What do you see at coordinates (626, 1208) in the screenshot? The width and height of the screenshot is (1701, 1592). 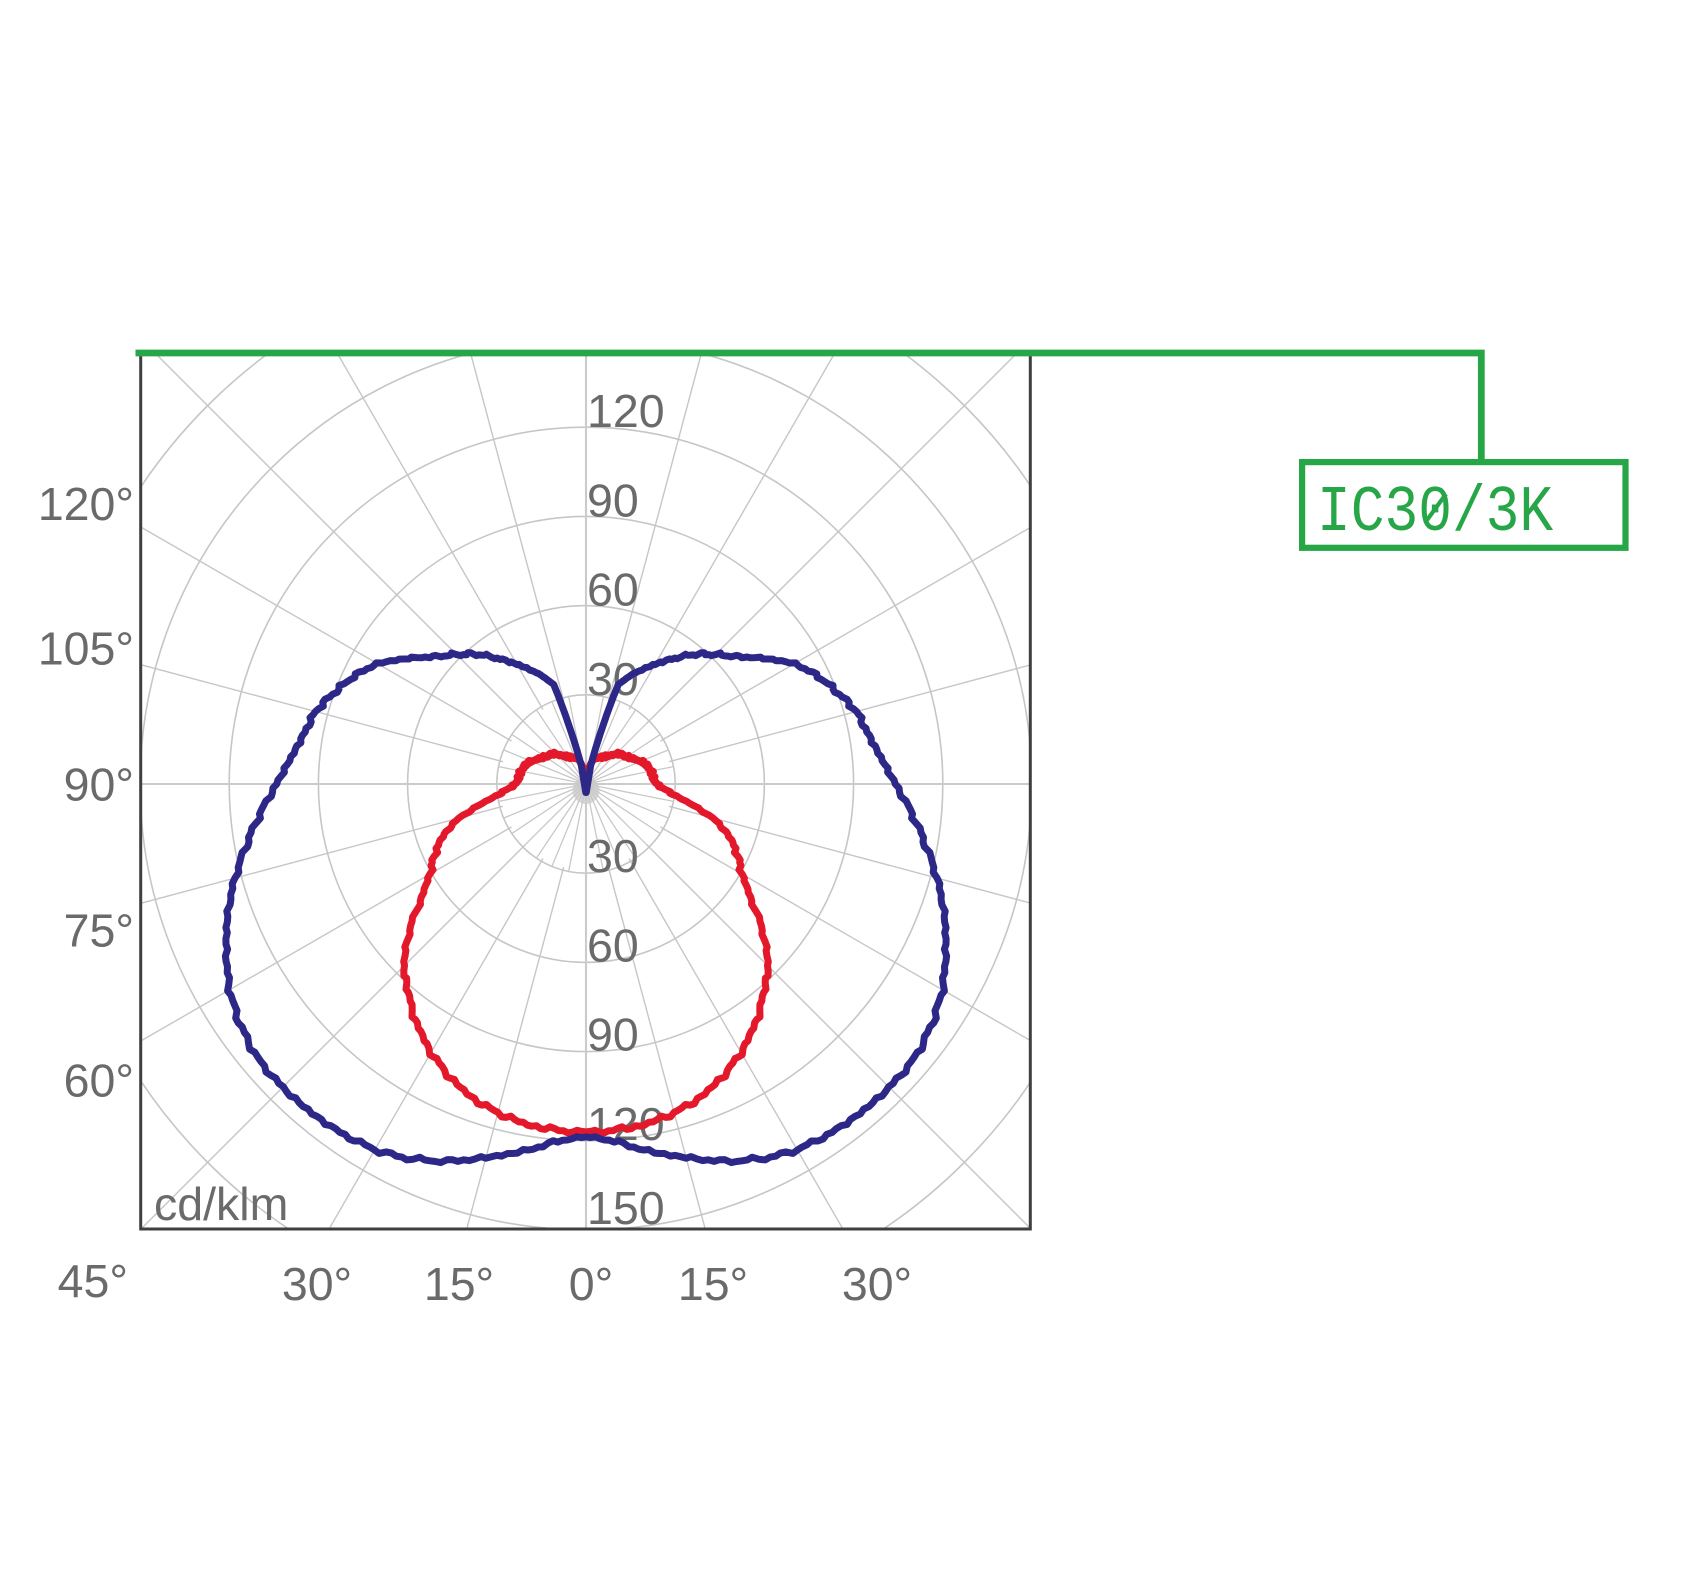 I see `svg-text: 150` at bounding box center [626, 1208].